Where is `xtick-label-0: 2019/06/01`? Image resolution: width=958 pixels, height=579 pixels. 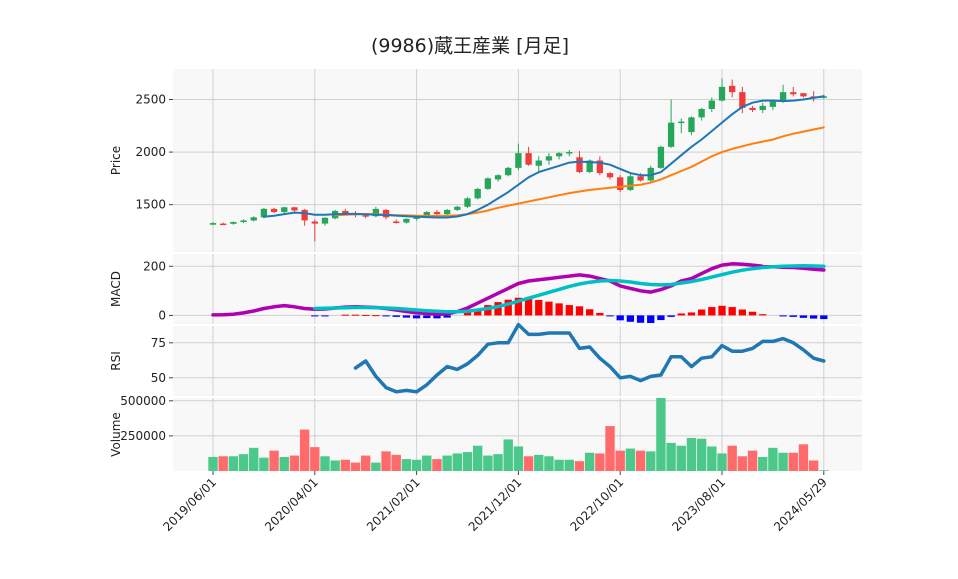
xtick-label-0: 2019/06/01 is located at coordinates (189, 504).